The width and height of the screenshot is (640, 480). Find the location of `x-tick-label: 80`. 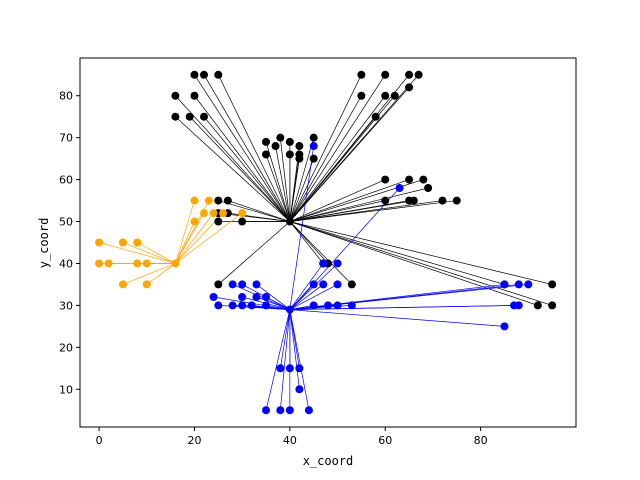

x-tick-label: 80 is located at coordinates (481, 440).